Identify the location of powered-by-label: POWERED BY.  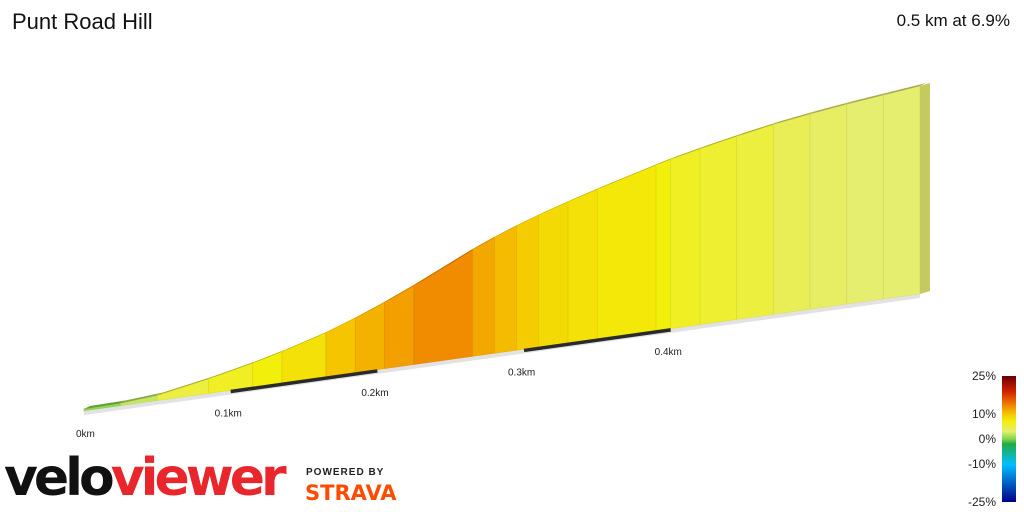
(345, 472).